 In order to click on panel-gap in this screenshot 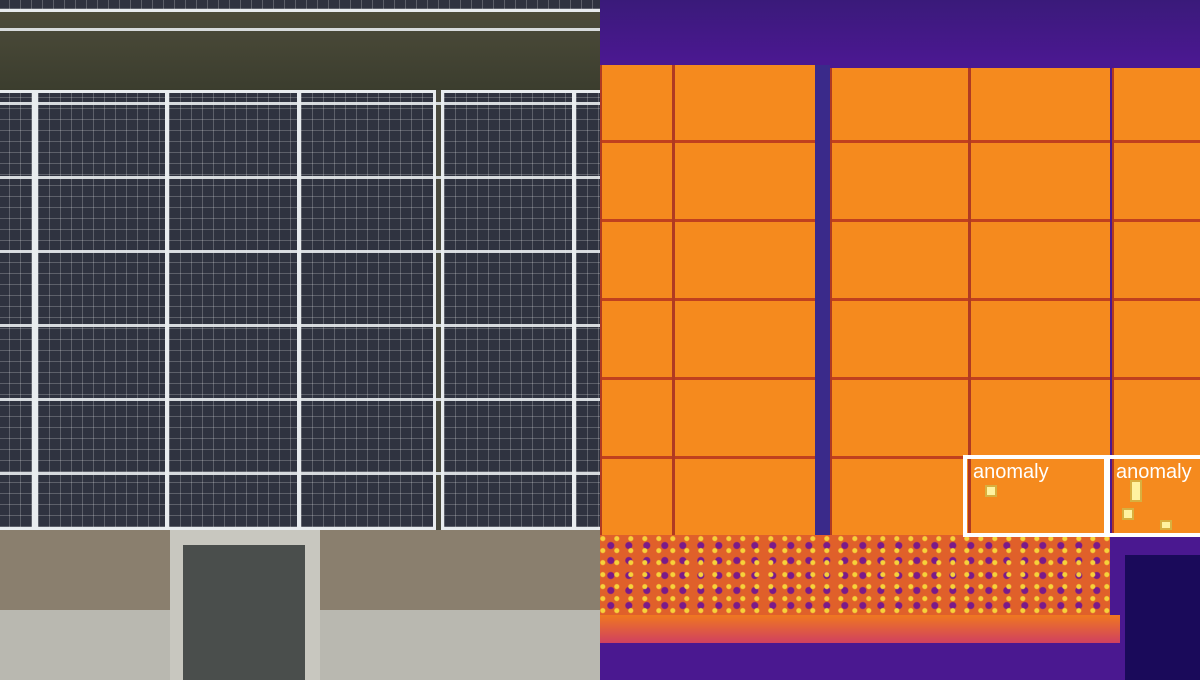, I will do `click(822, 300)`.